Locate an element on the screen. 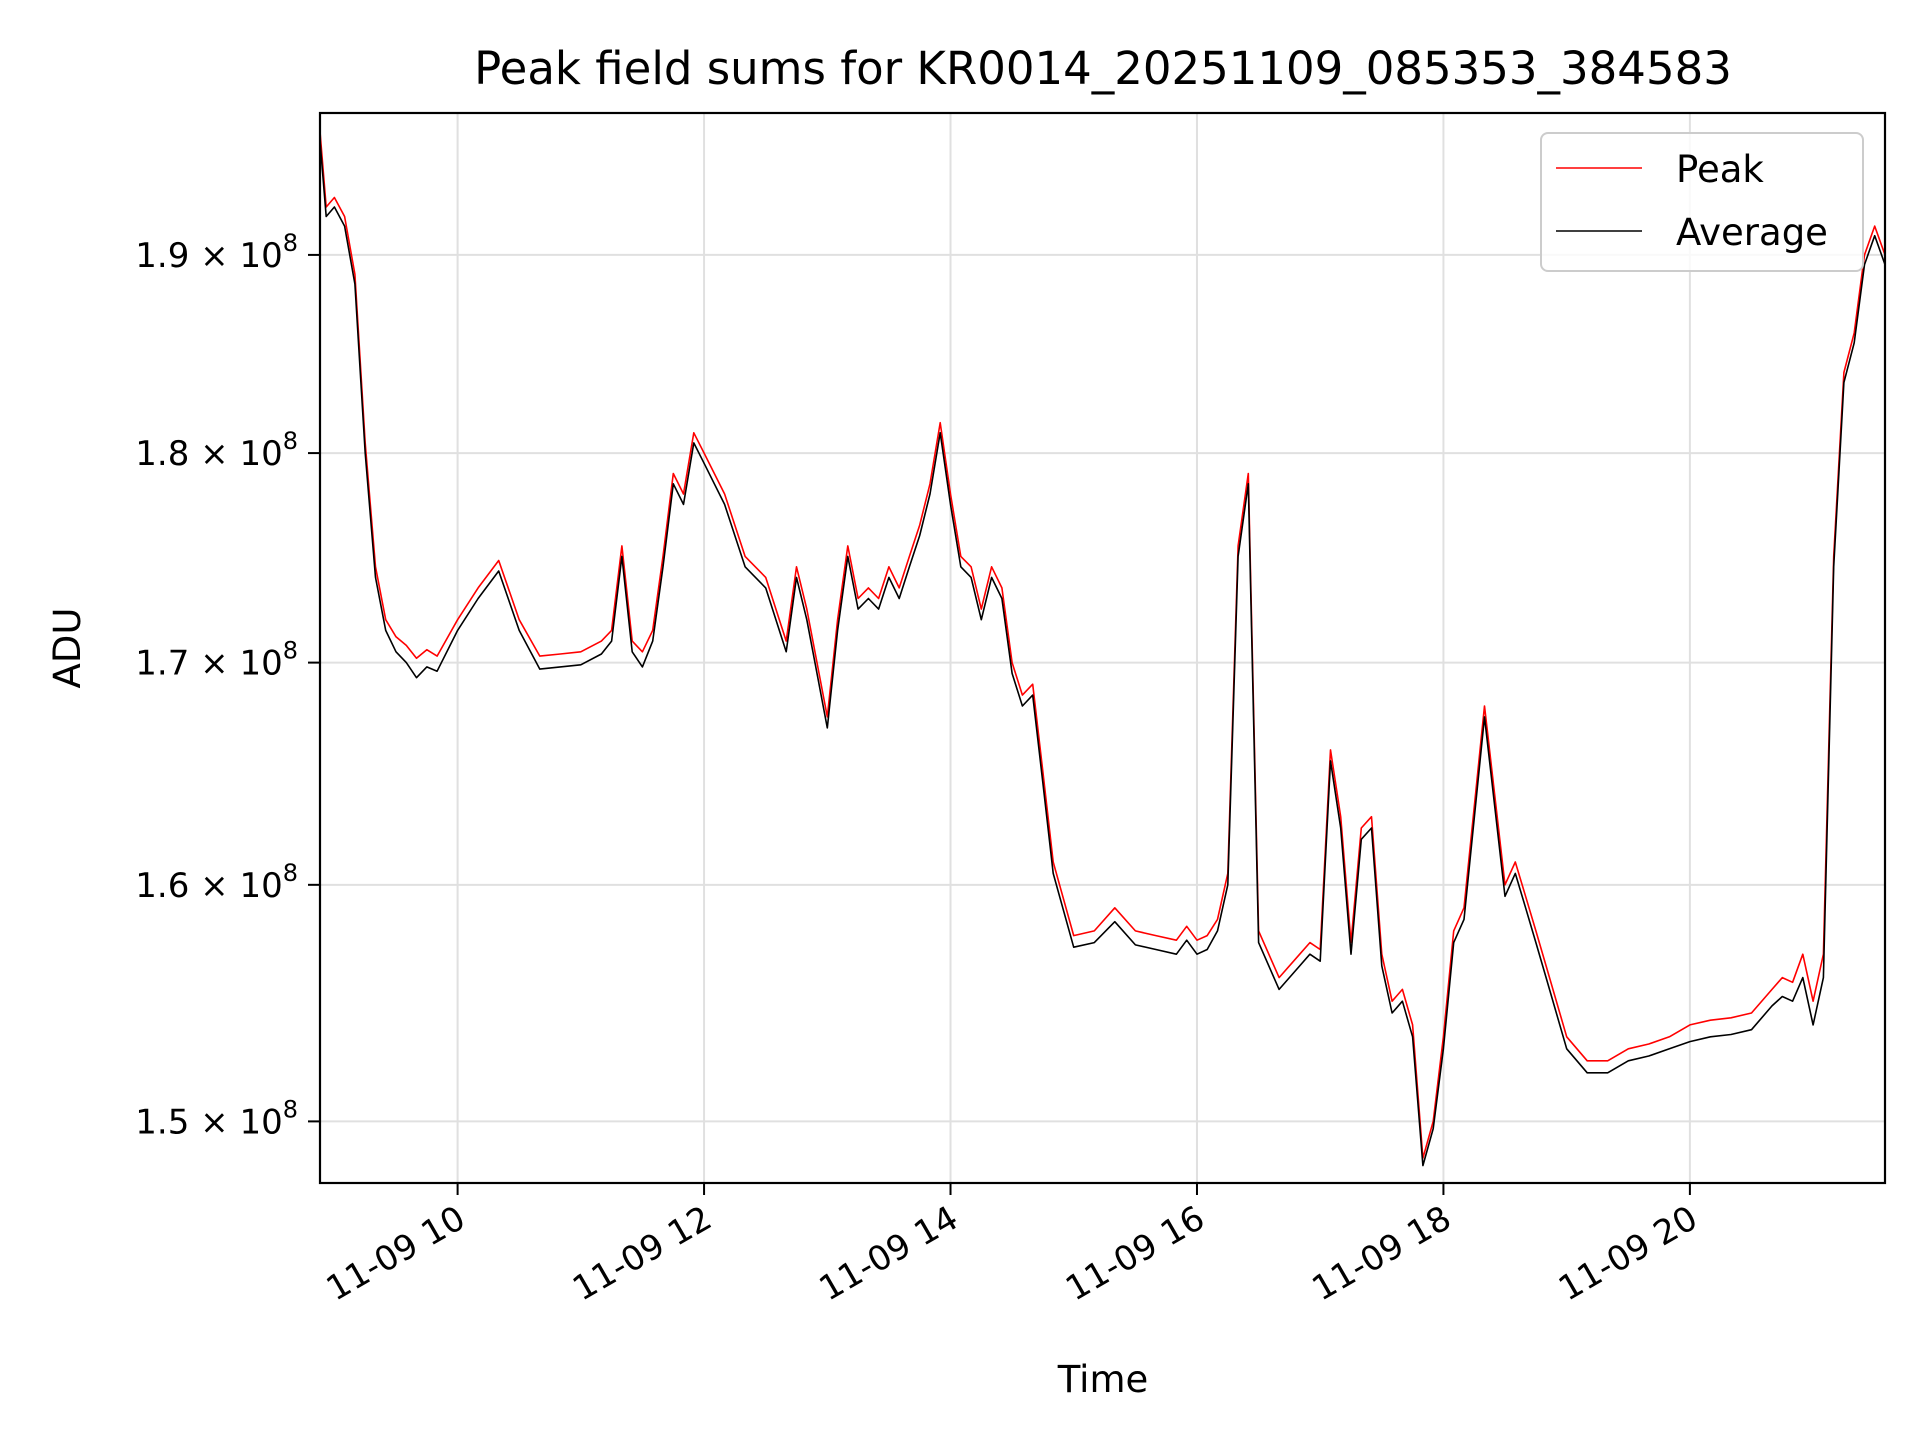 The width and height of the screenshot is (1920, 1440). y-tick-mantissa: 1.8 × 10 is located at coordinates (208, 454).